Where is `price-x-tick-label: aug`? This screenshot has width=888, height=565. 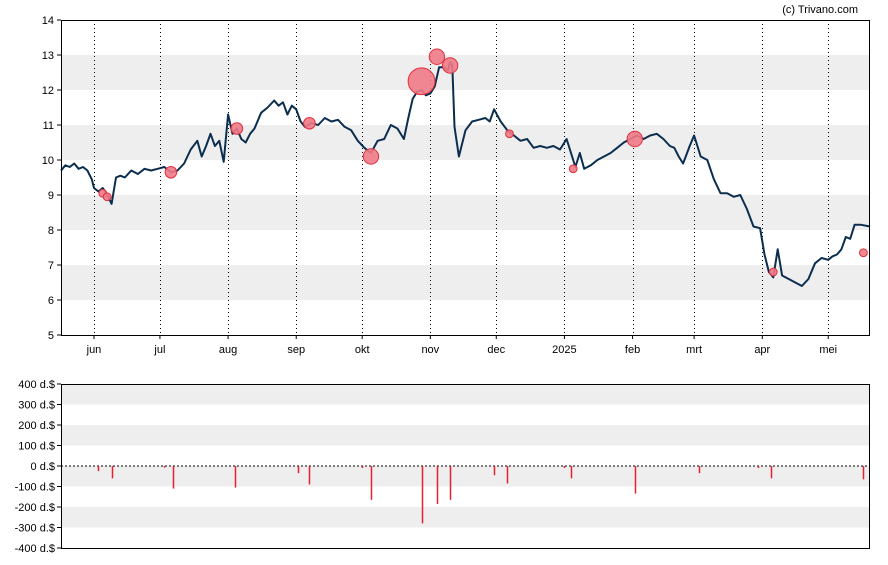 price-x-tick-label: aug is located at coordinates (228, 350).